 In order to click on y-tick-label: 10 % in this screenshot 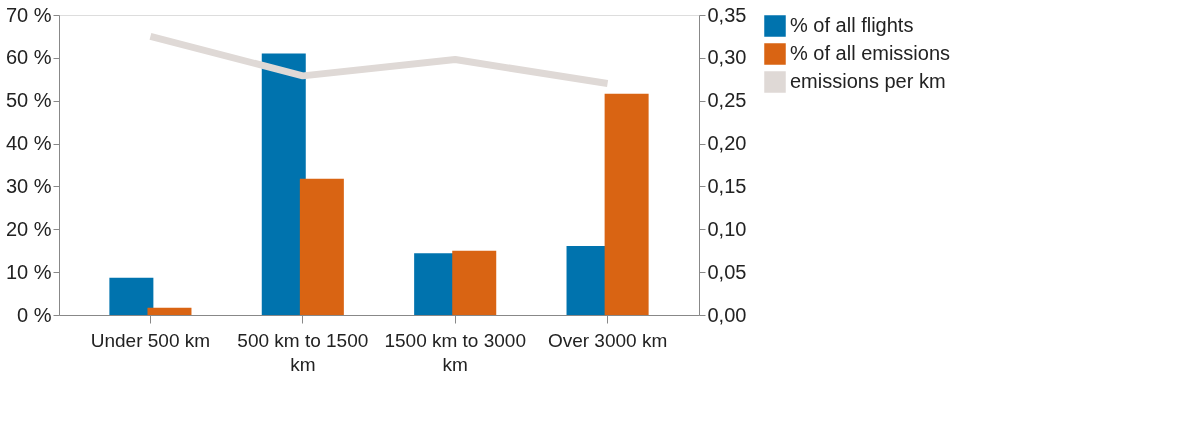, I will do `click(28, 271)`.